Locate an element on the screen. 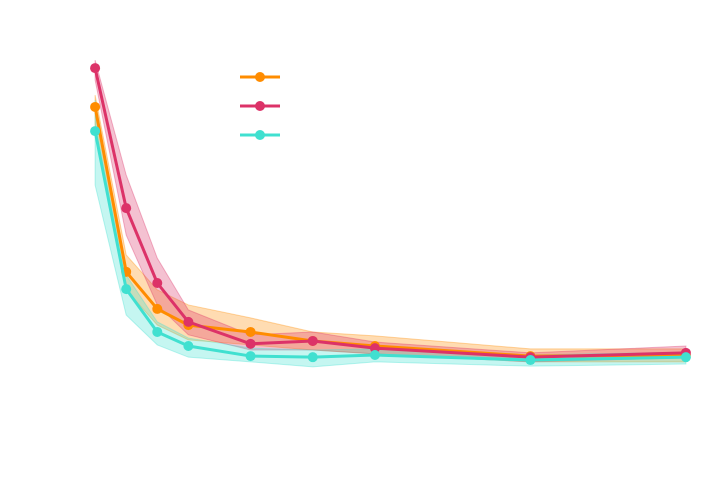 The width and height of the screenshot is (720, 480). legend is located at coordinates (260, 106).